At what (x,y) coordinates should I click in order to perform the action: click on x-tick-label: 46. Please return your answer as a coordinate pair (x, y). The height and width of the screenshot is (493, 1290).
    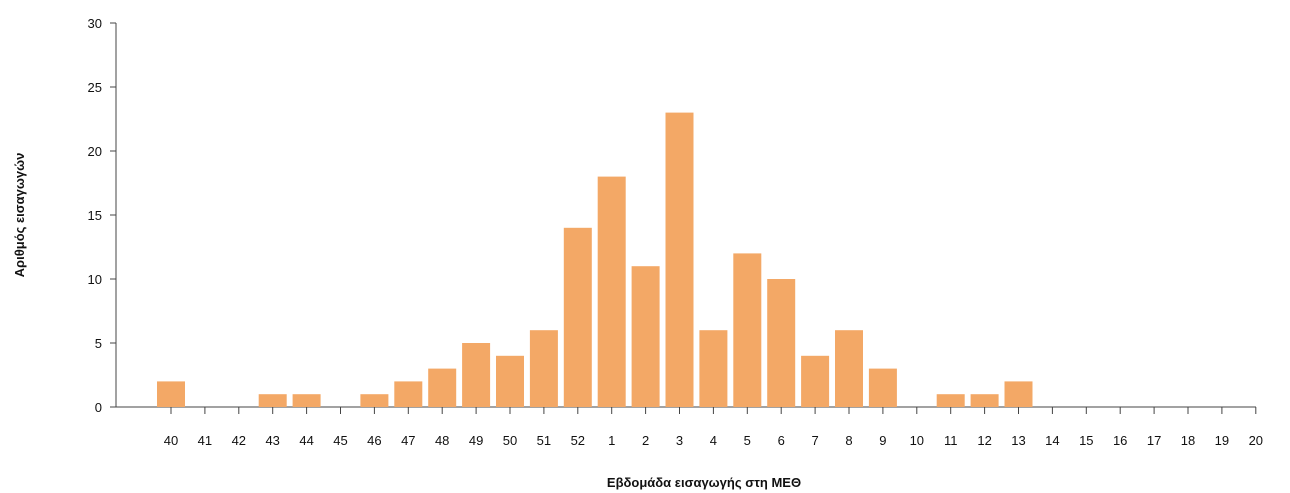
    Looking at the image, I should click on (374, 440).